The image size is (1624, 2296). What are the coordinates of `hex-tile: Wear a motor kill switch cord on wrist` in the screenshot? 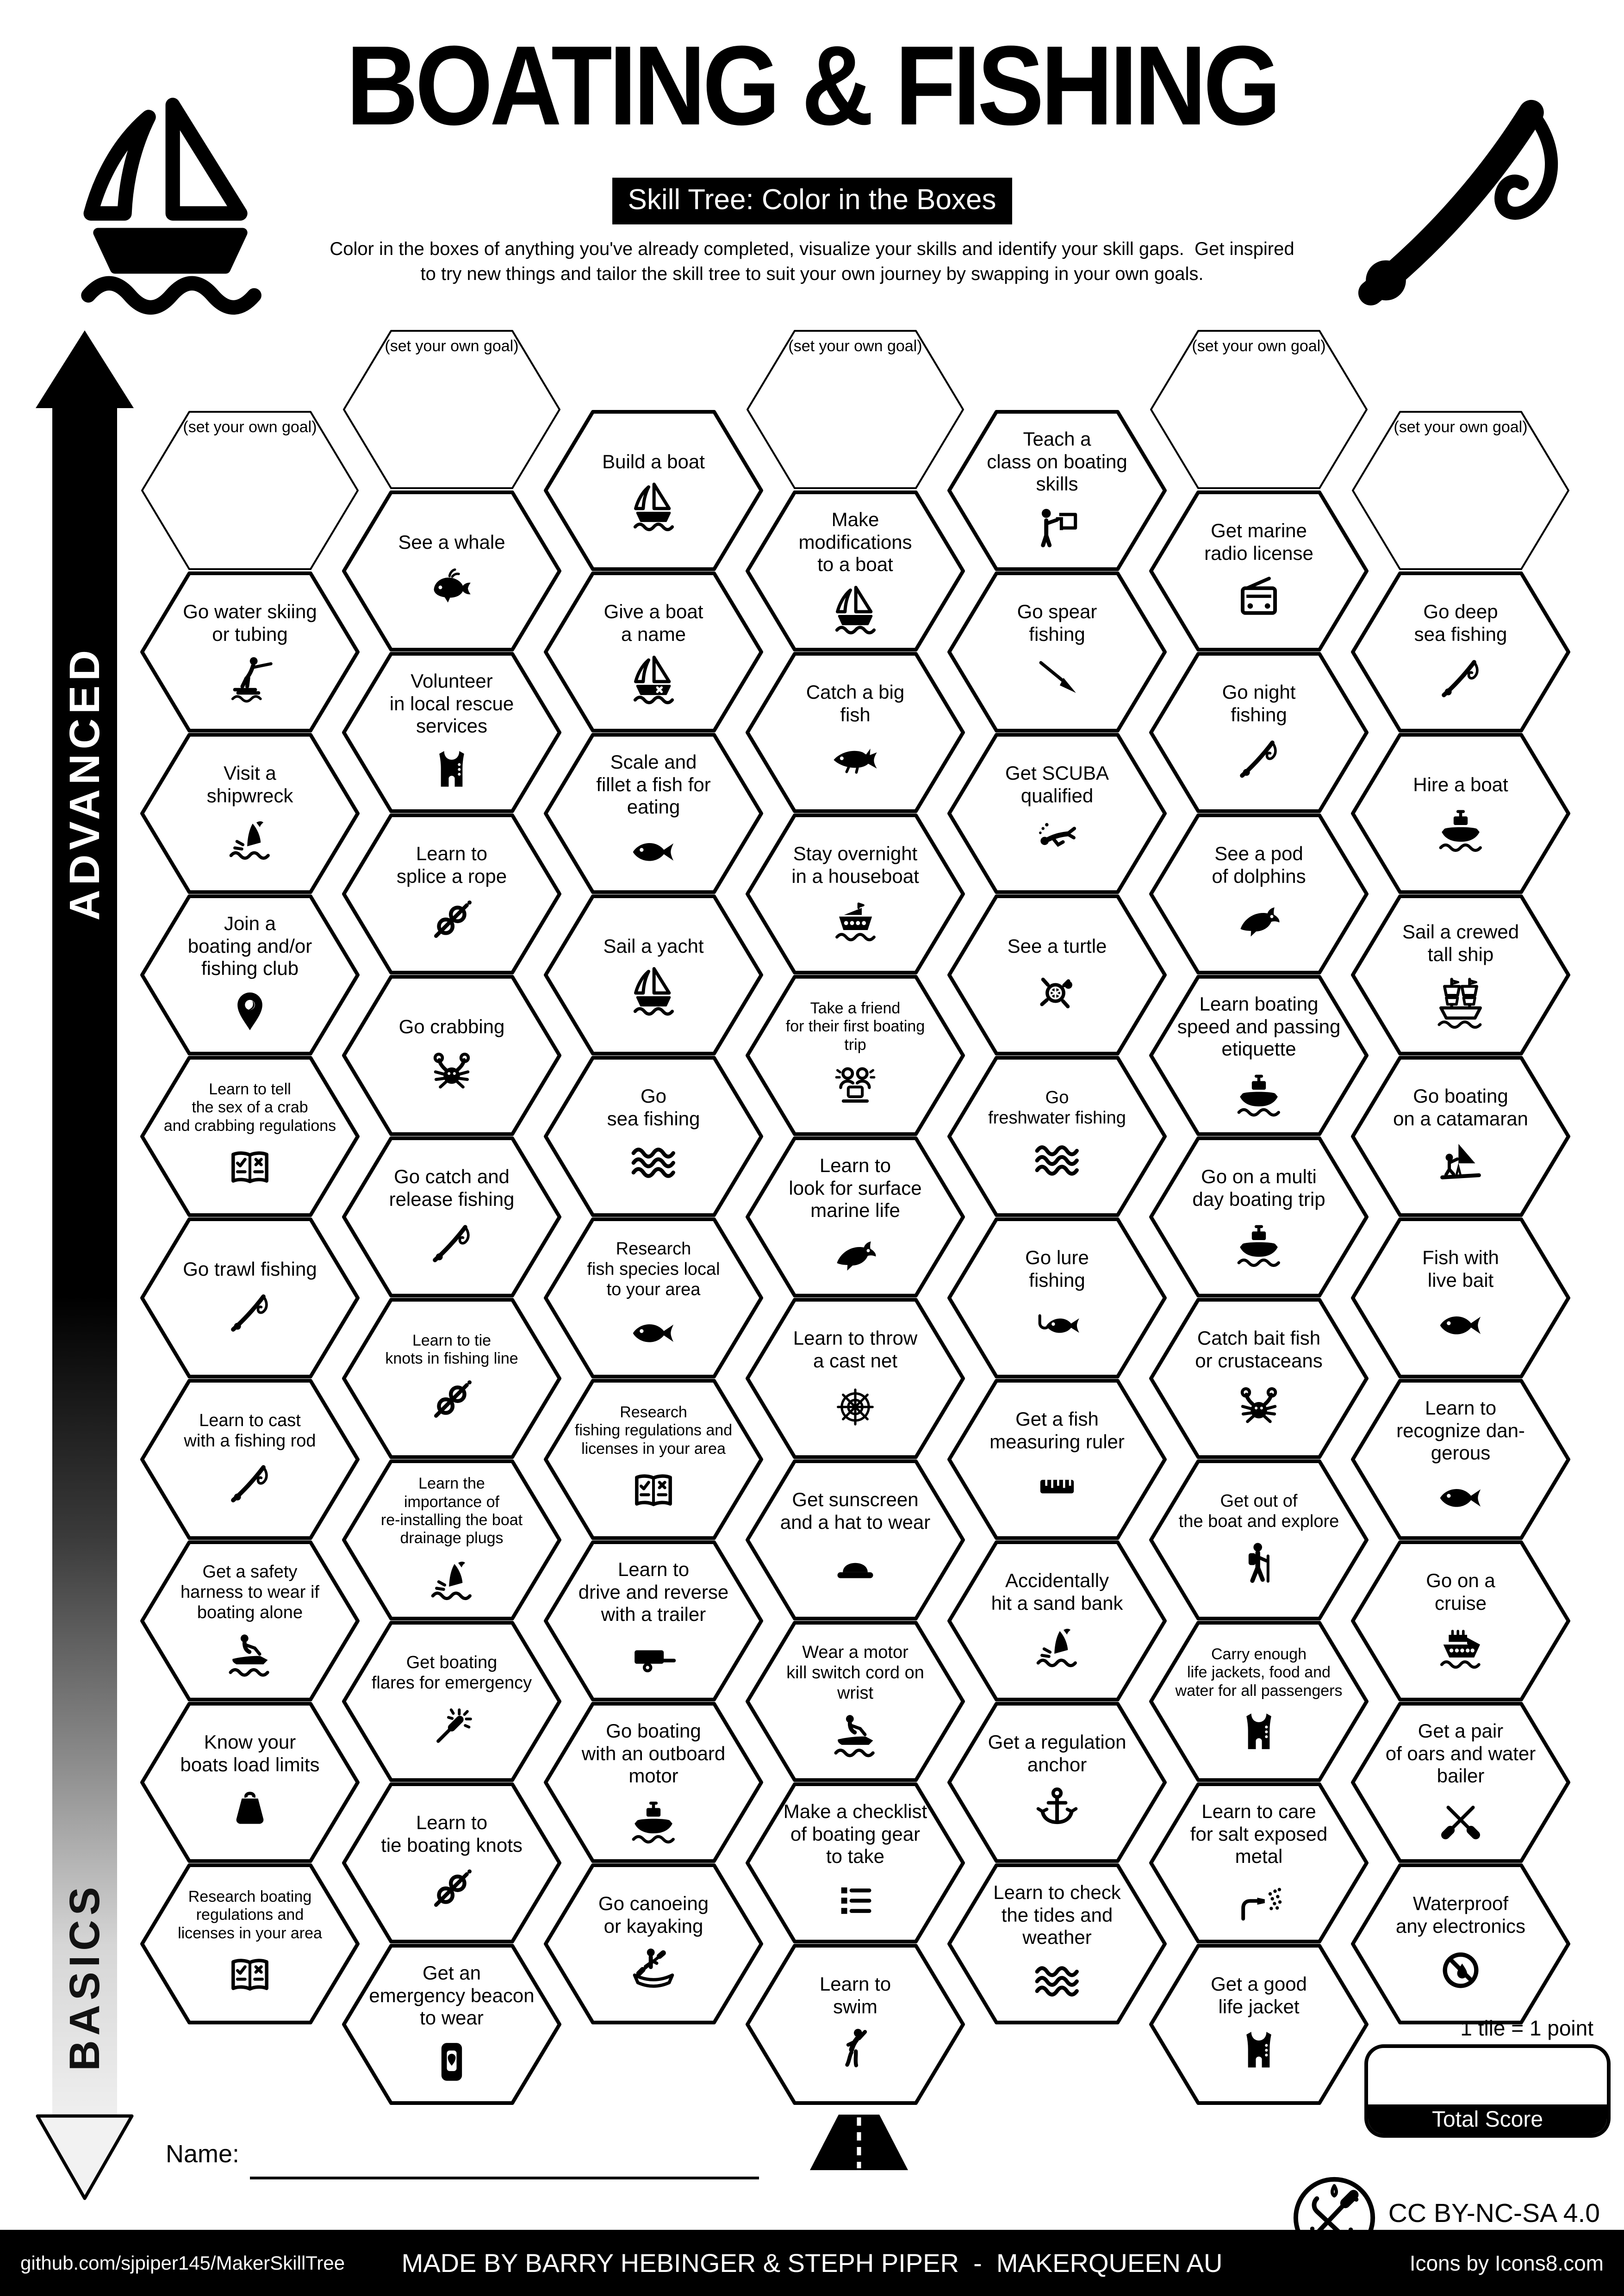 It's located at (855, 1702).